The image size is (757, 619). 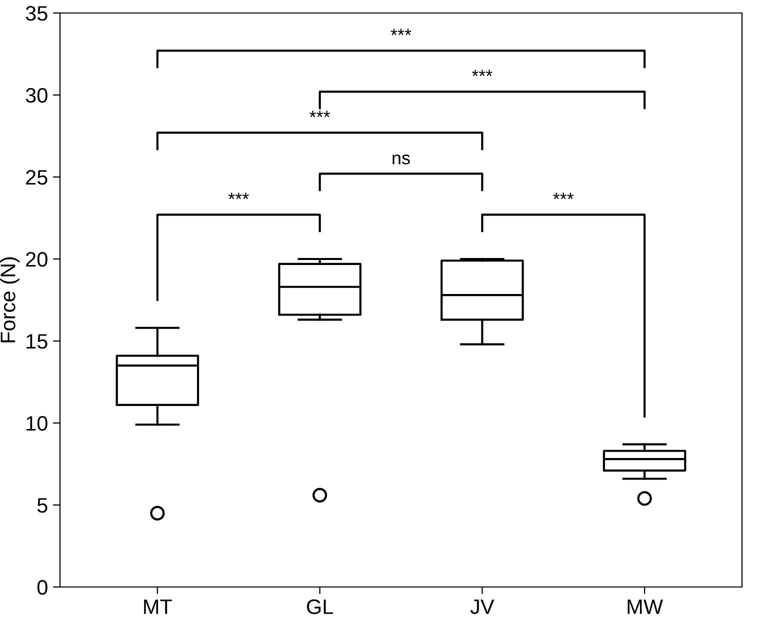 What do you see at coordinates (37, 341) in the screenshot?
I see `y-tick-label: 15` at bounding box center [37, 341].